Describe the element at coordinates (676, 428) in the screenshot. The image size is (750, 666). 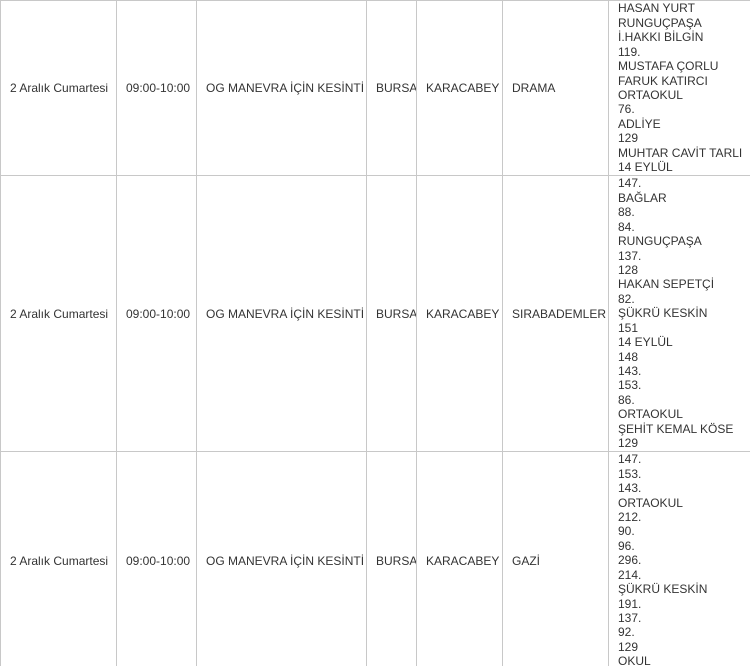
I see `street-line: ŞEHİT KEMAL KÖSE` at that location.